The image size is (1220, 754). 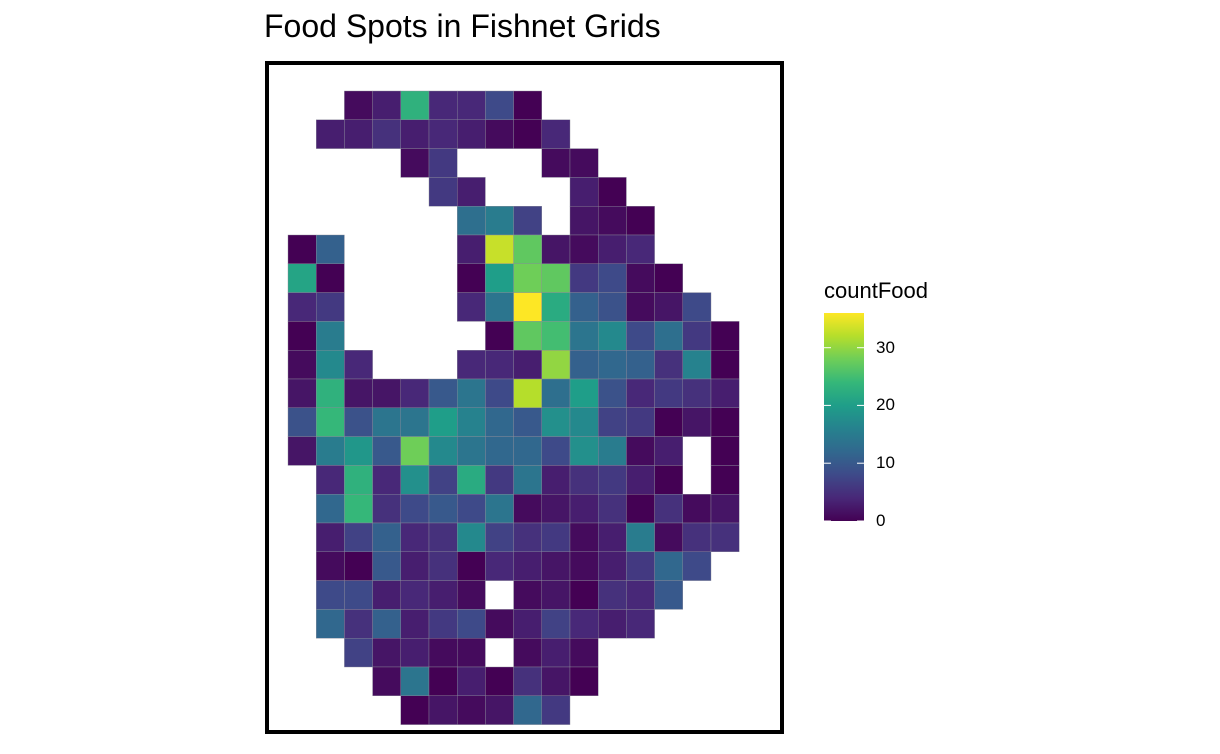 I want to click on legend-colorbar, so click(x=844, y=417).